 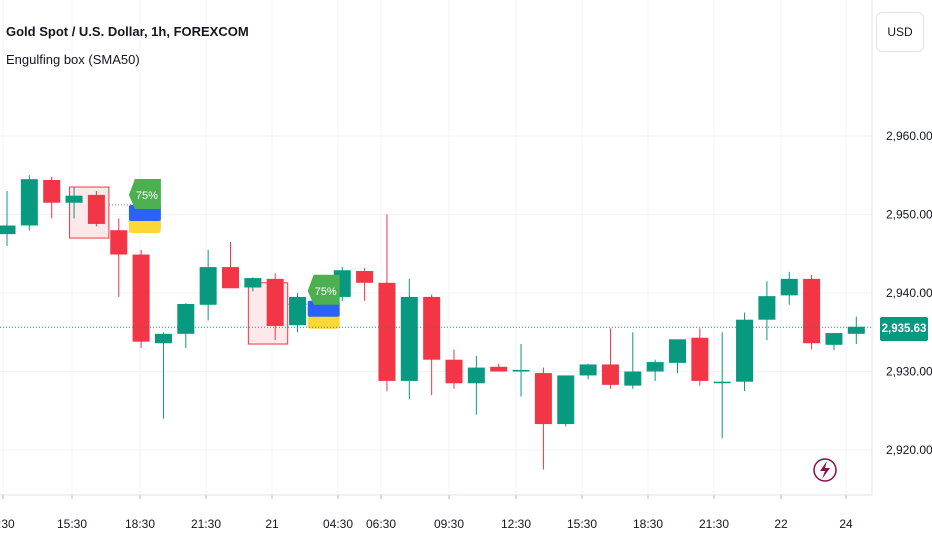 I want to click on indicator-label: Engulfing box (SMA50), so click(x=73, y=59).